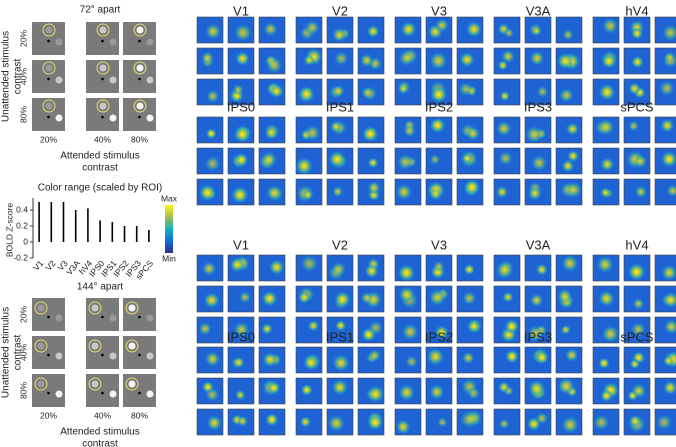 The width and height of the screenshot is (676, 447). I want to click on roi-label: IPS3, so click(538, 106).